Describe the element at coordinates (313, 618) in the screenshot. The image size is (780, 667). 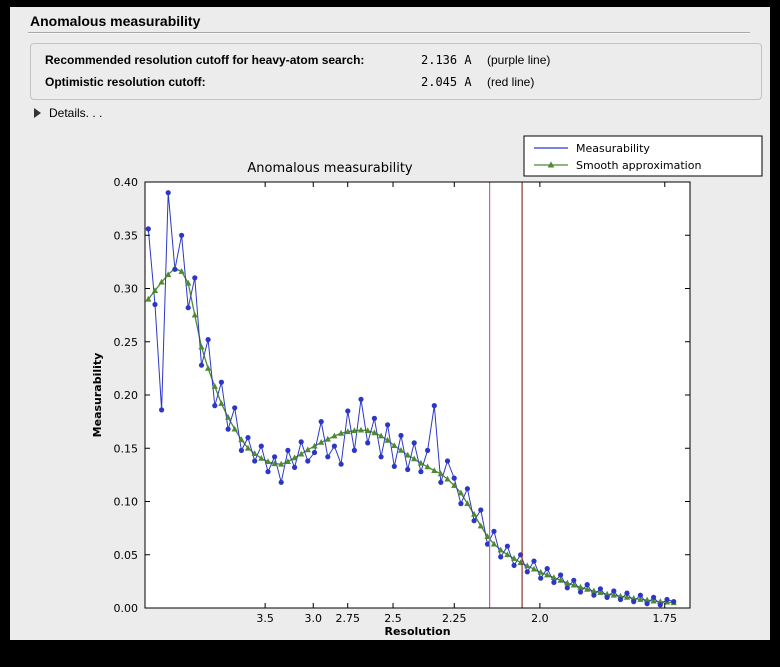
I see `svg-text: 3.0` at that location.